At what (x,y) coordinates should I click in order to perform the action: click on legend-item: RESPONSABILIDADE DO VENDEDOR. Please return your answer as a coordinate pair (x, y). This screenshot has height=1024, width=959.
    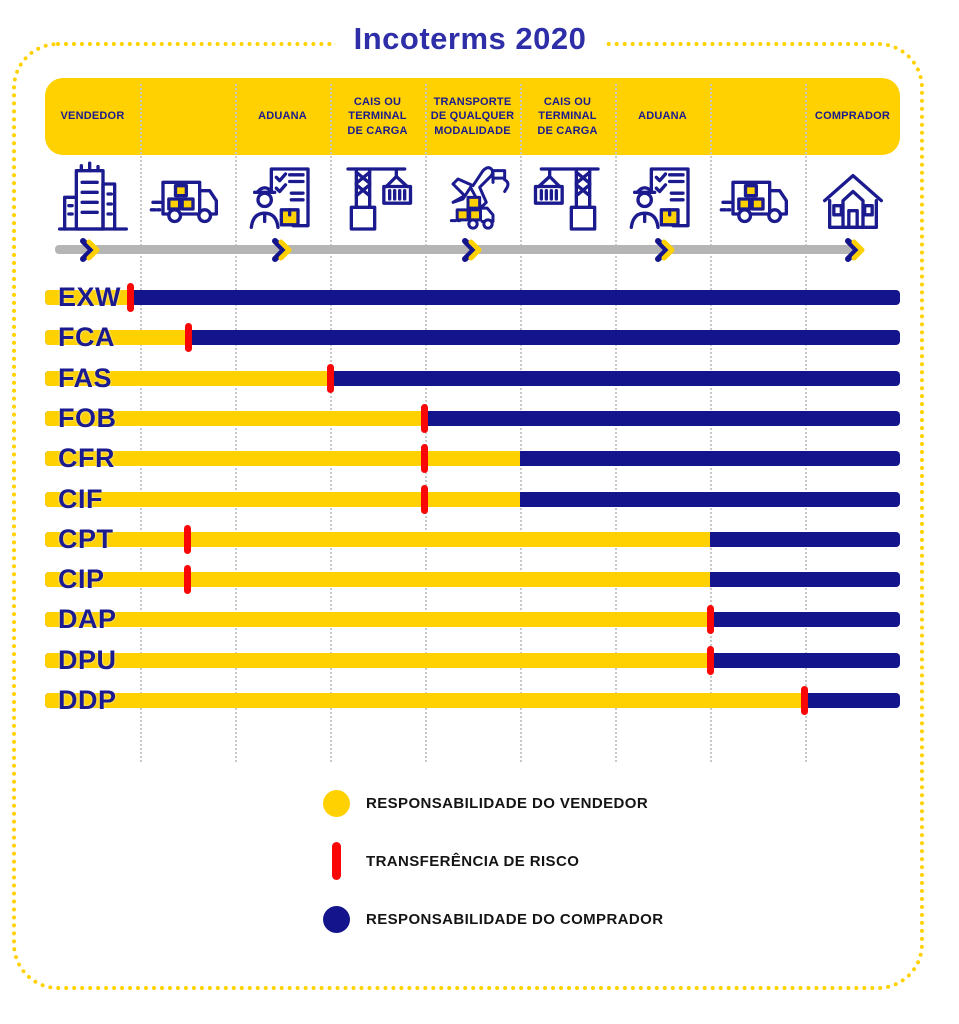
    Looking at the image, I should click on (492, 803).